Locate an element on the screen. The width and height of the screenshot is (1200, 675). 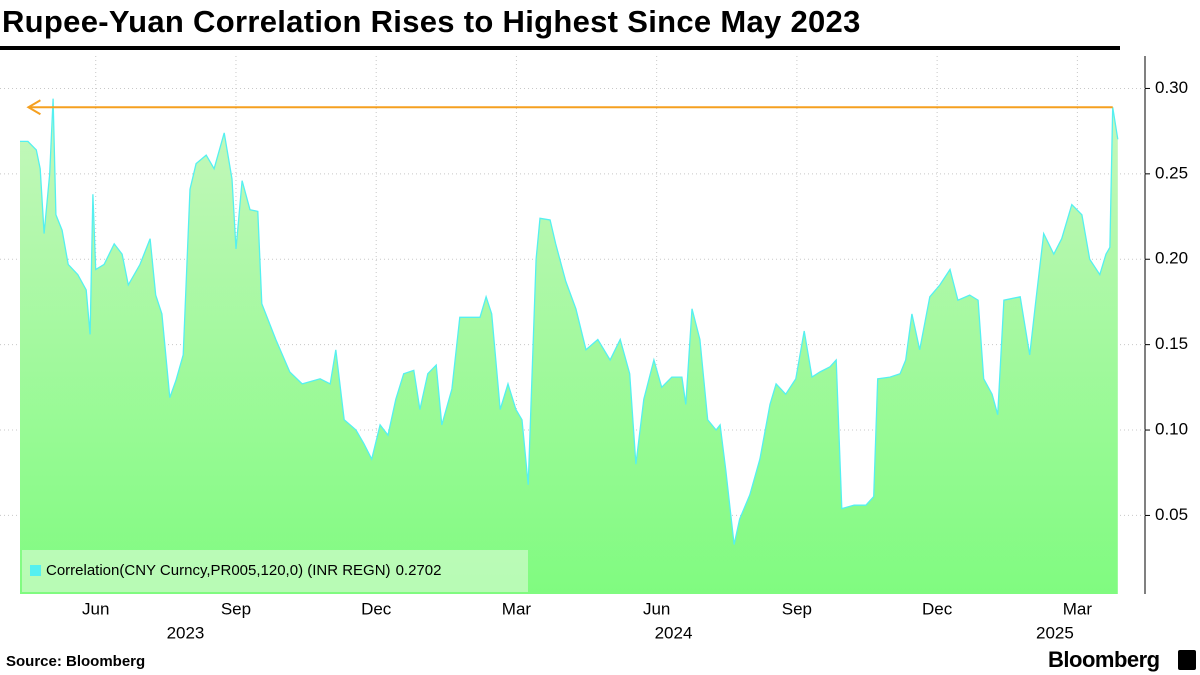
legend-box is located at coordinates (275, 571).